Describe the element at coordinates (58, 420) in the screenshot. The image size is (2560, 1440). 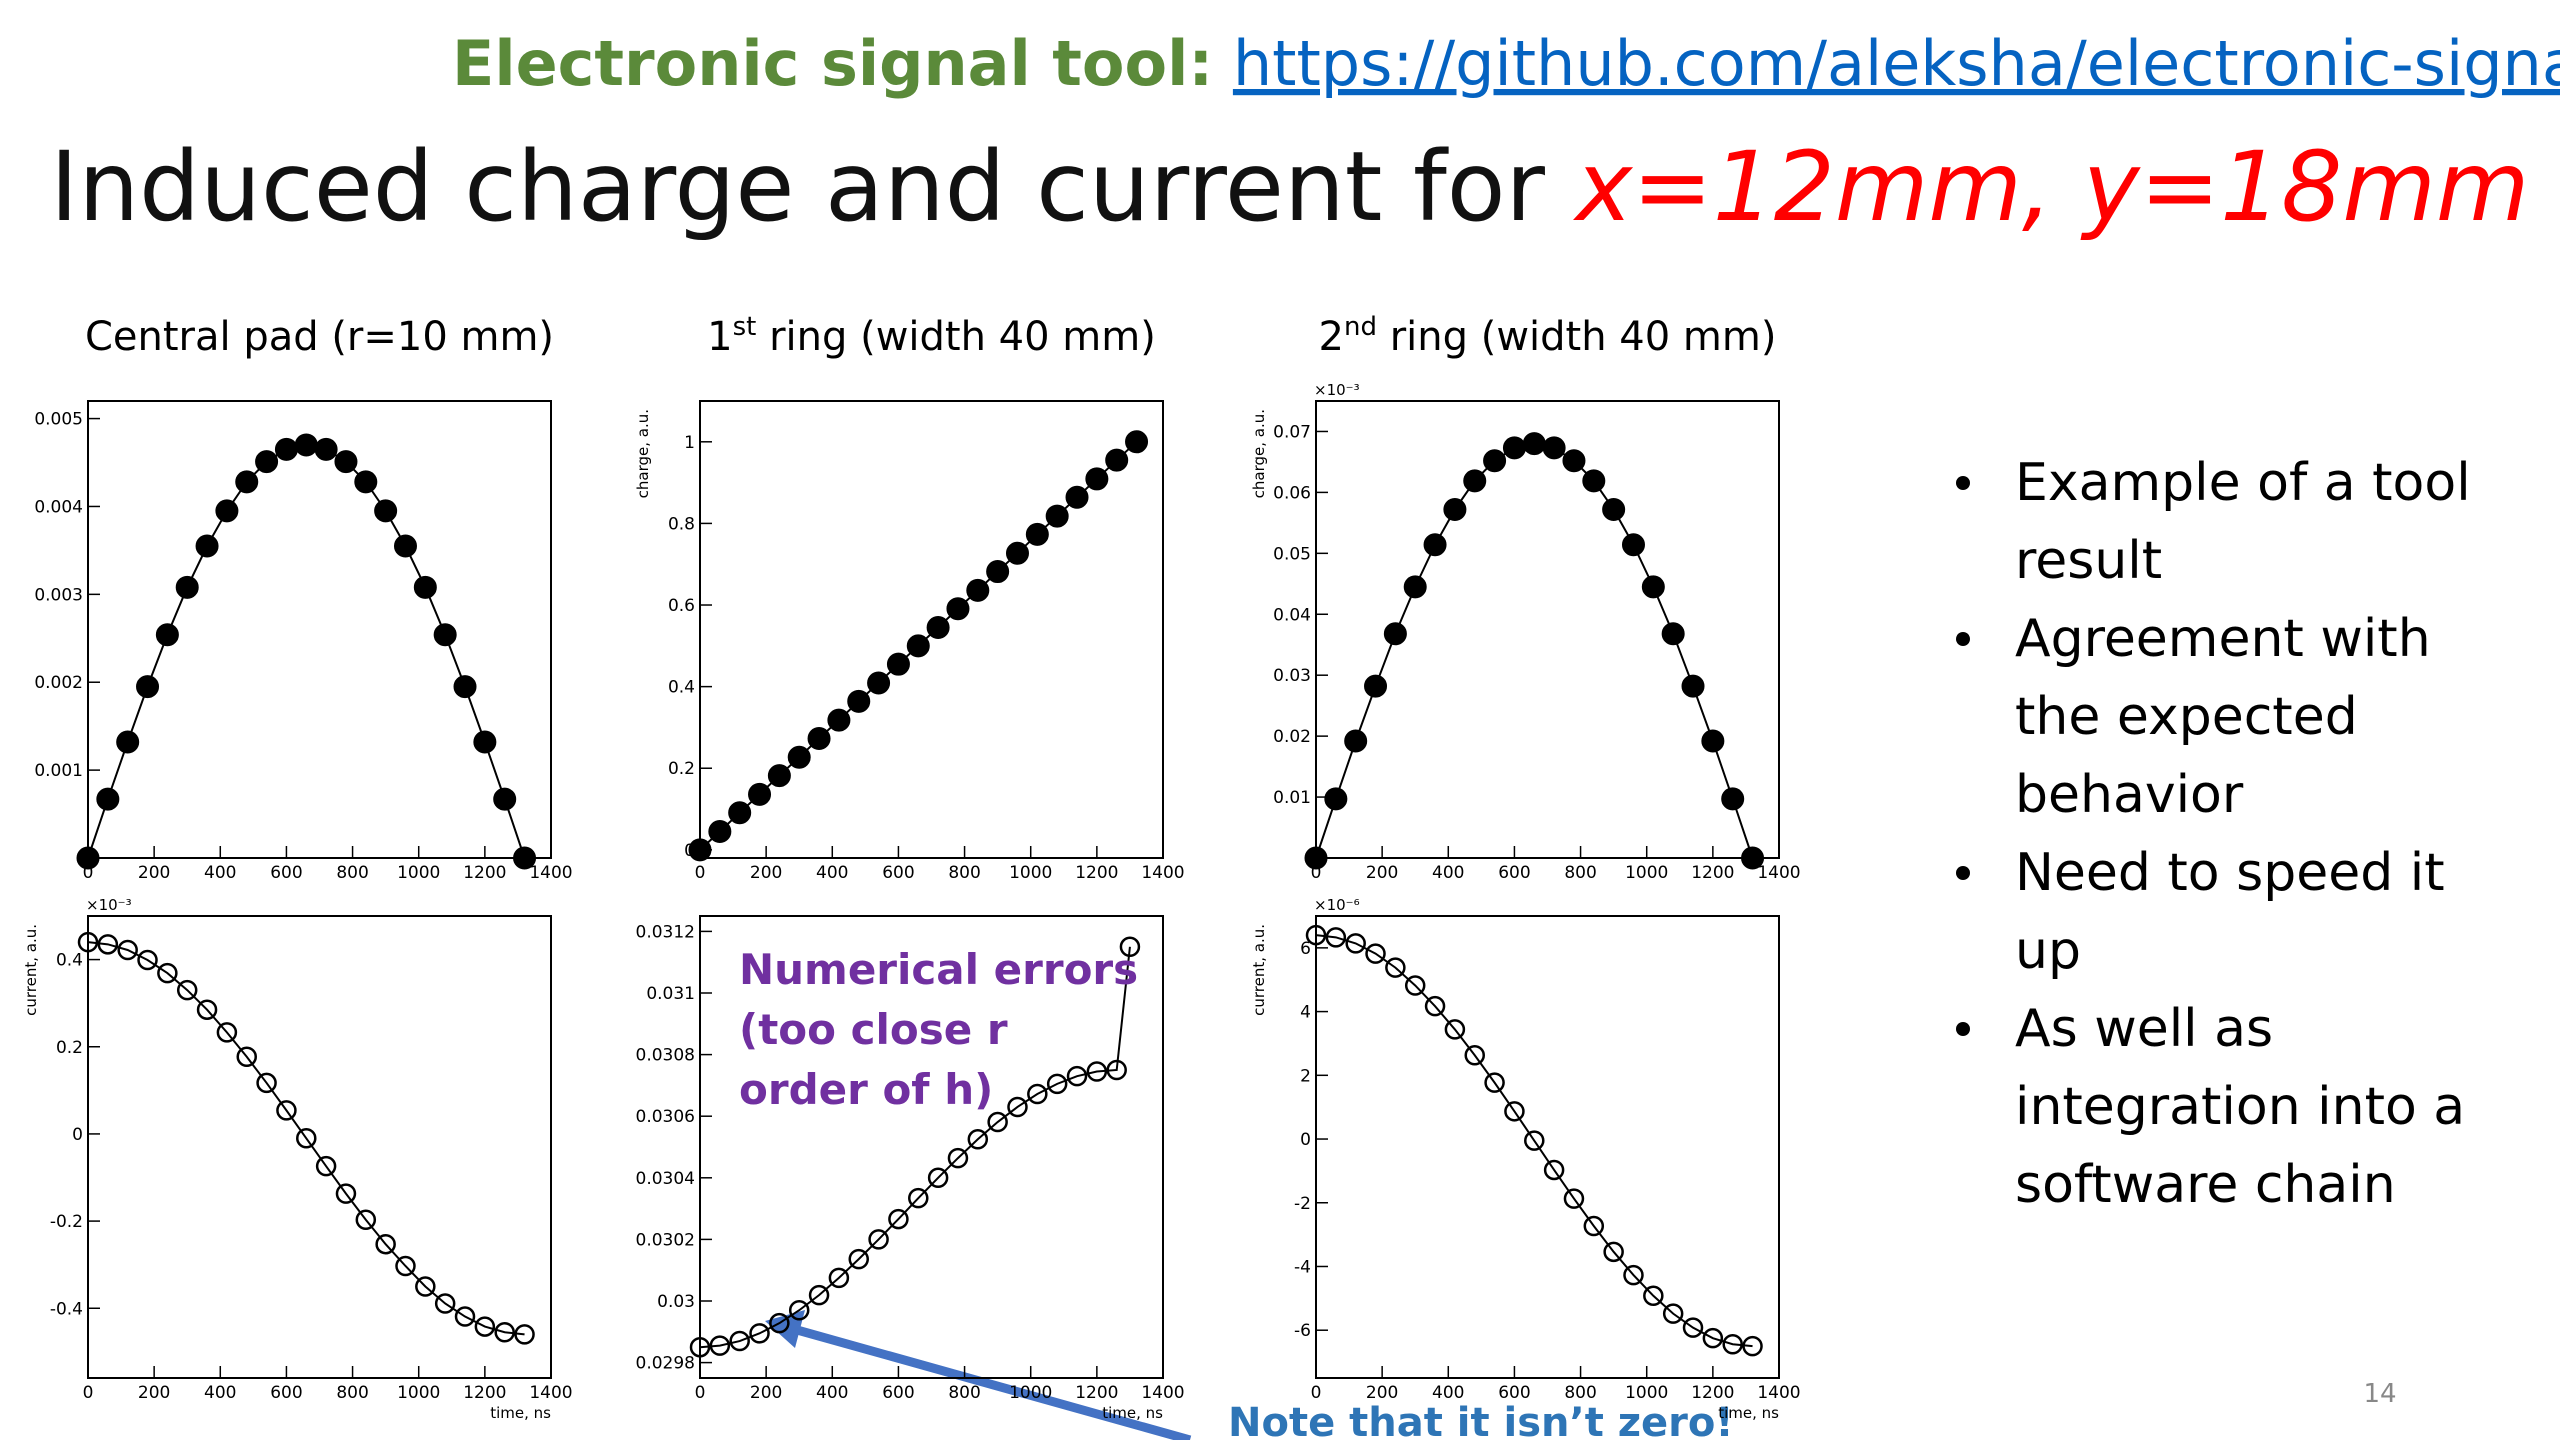
I see `y-tick-label: 0.005` at that location.